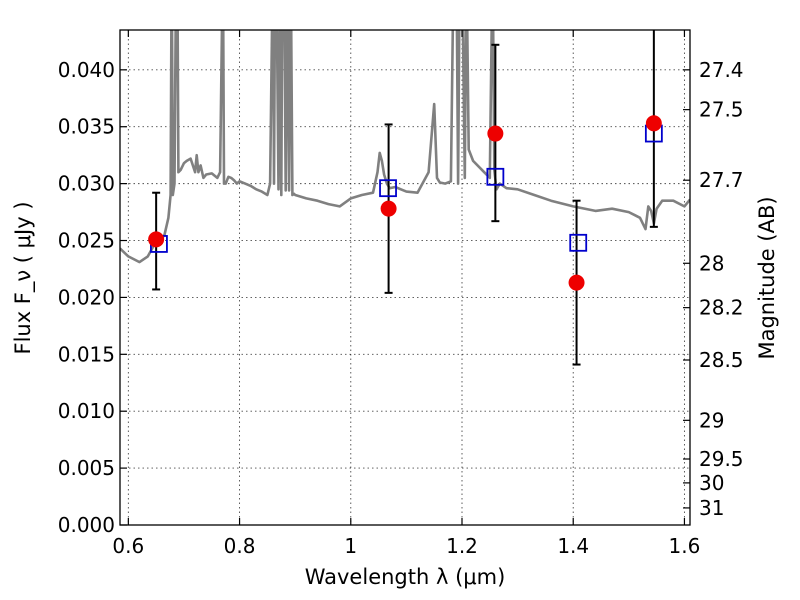  Describe the element at coordinates (86, 184) in the screenshot. I see `y-tick-label: 0.030` at that location.